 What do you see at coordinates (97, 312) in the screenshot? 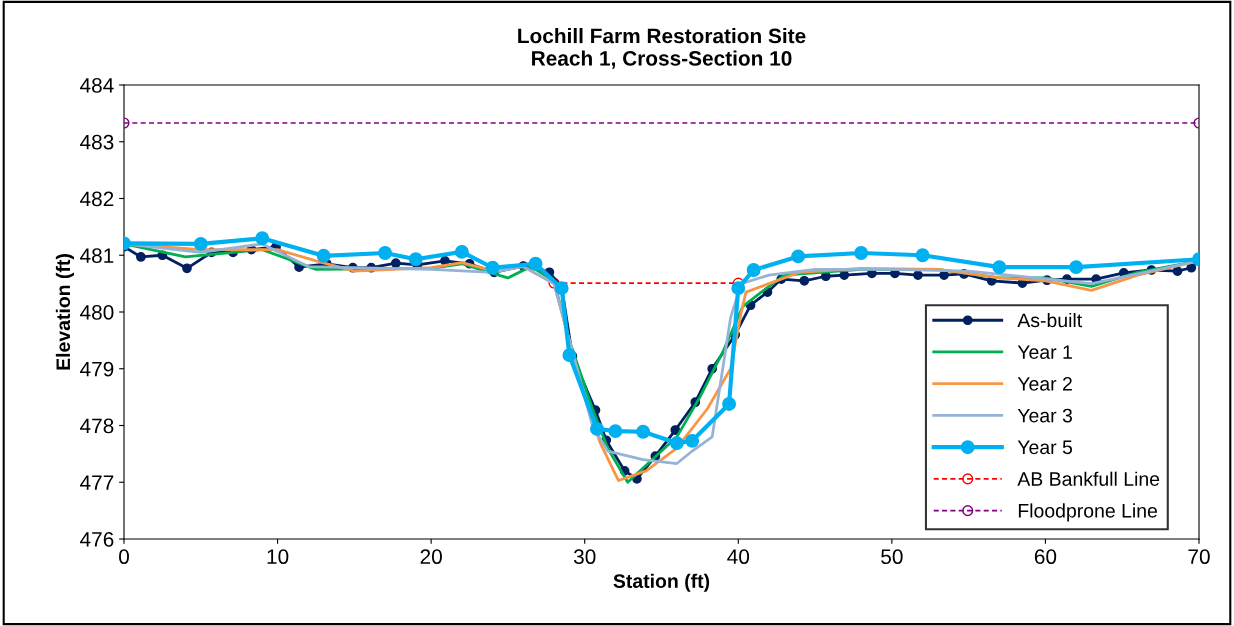
I see `y-tick-label: 480` at bounding box center [97, 312].